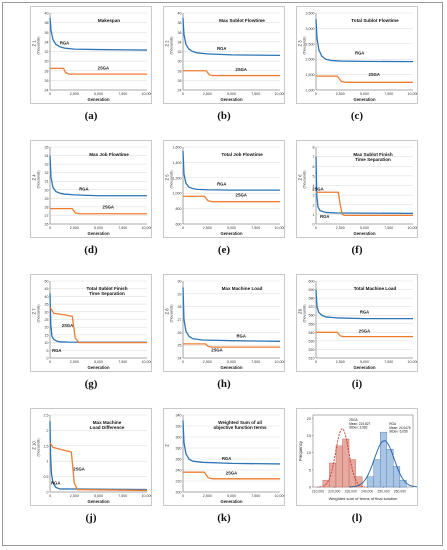 This screenshot has height=550, width=447. Describe the element at coordinates (314, 205) in the screenshot. I see `y-tick-label: 2` at that location.